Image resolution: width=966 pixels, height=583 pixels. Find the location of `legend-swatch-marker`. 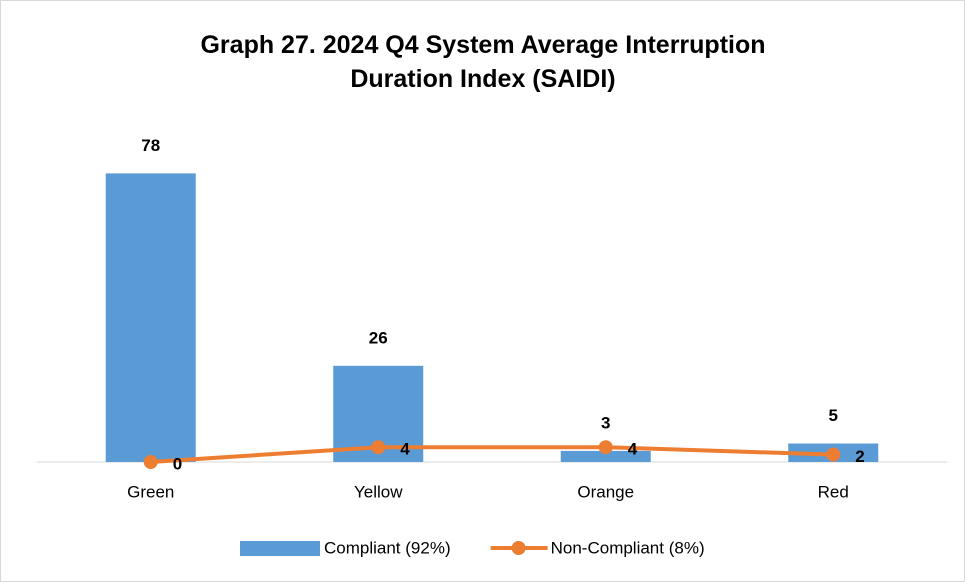

legend-swatch-marker is located at coordinates (518, 548).